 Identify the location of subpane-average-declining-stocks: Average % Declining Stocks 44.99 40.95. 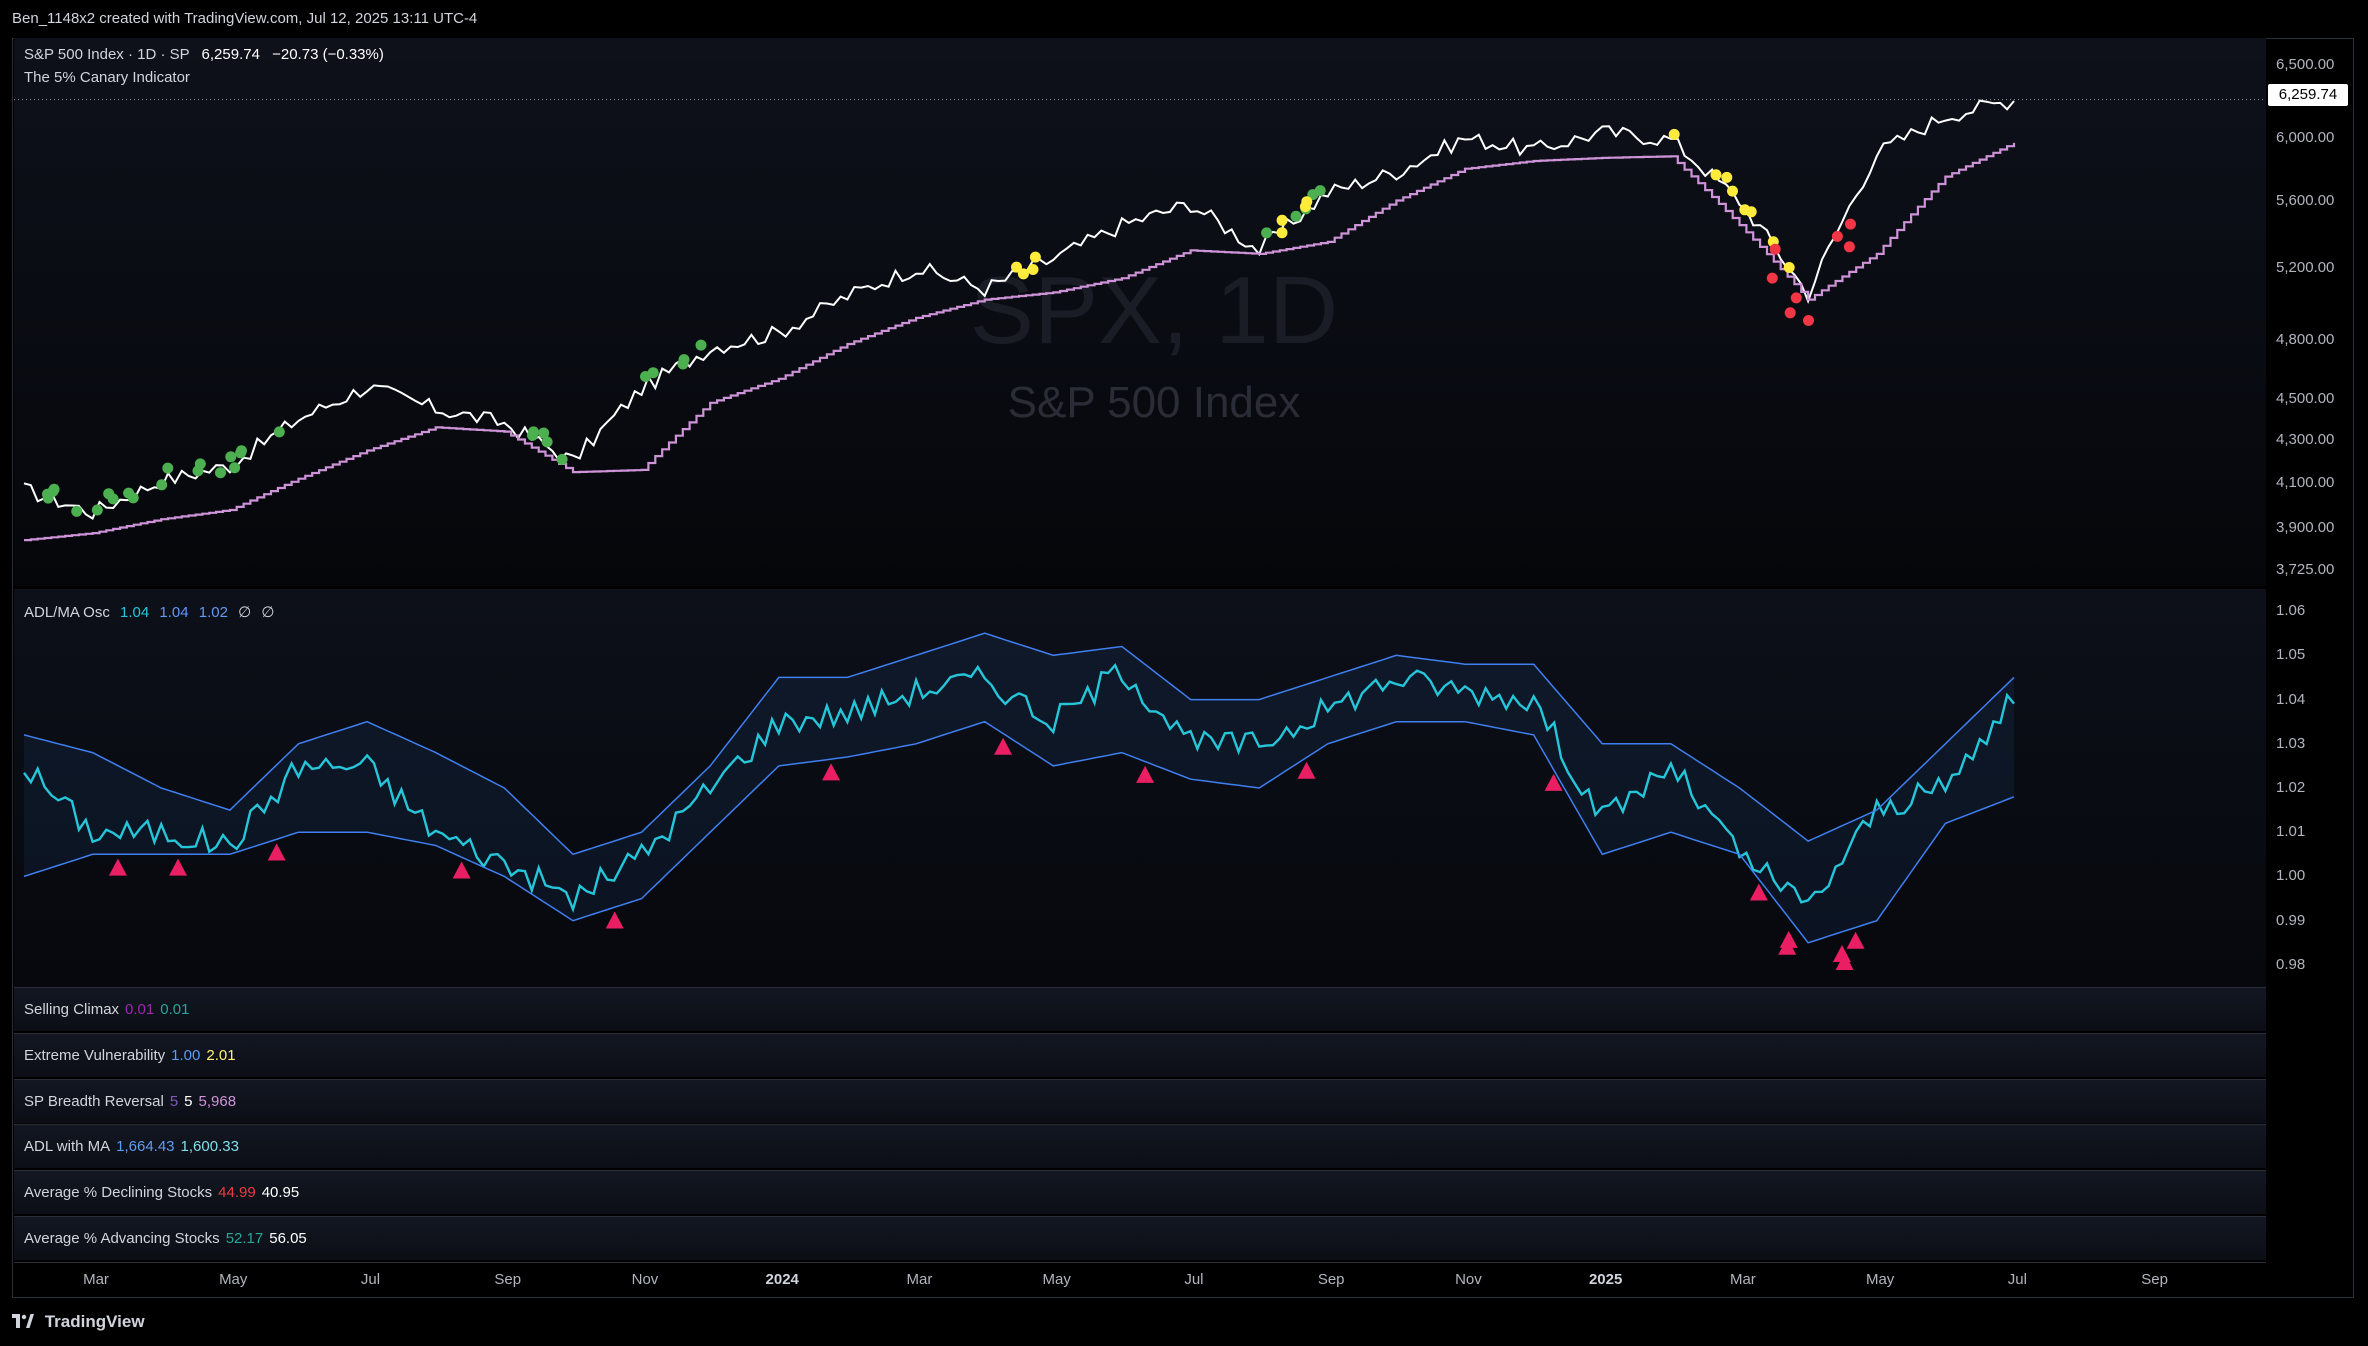
(1140, 1192).